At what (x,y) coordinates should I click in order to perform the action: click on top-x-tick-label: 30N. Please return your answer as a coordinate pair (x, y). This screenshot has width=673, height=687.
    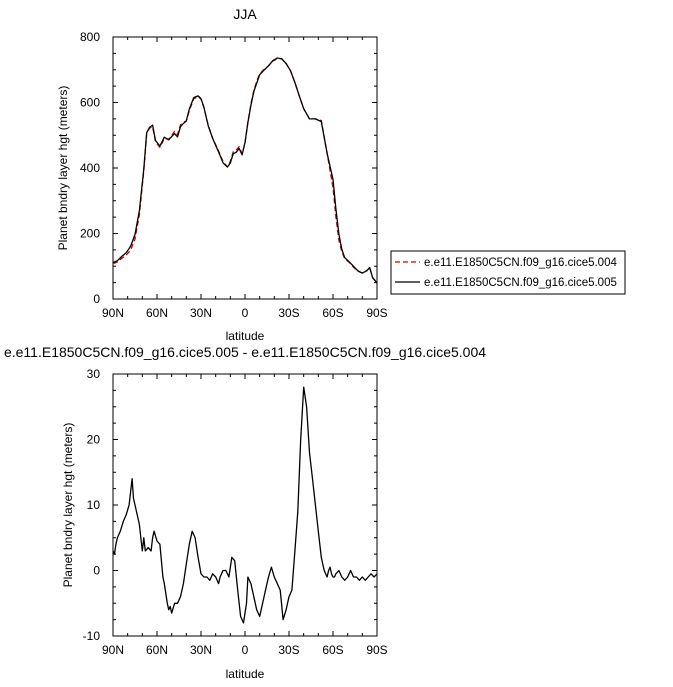
    Looking at the image, I should click on (201, 313).